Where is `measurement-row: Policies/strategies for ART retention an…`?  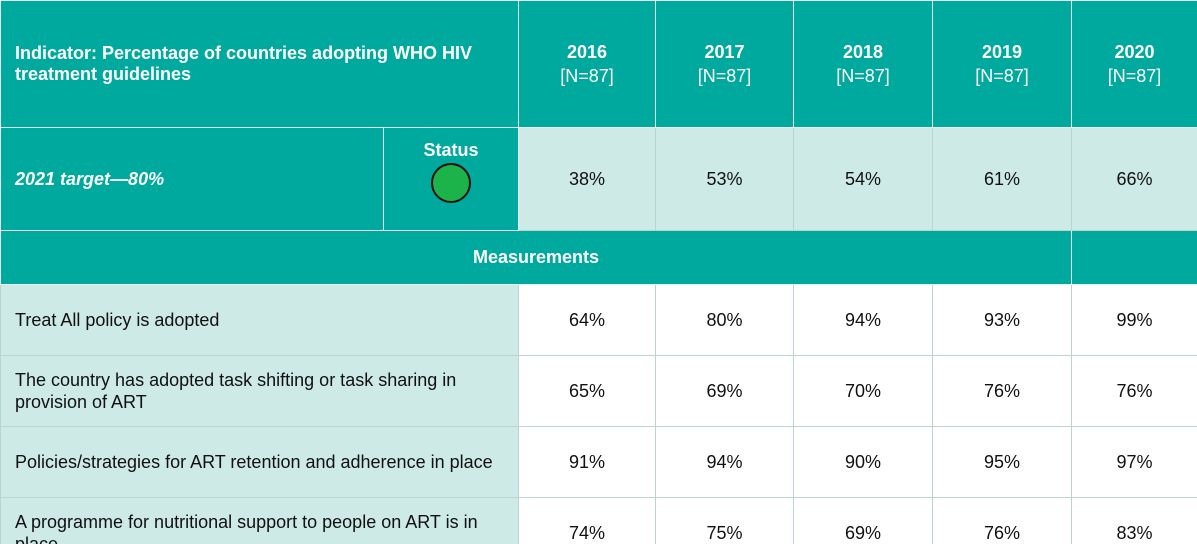 measurement-row: Policies/strategies for ART retention an… is located at coordinates (598, 462).